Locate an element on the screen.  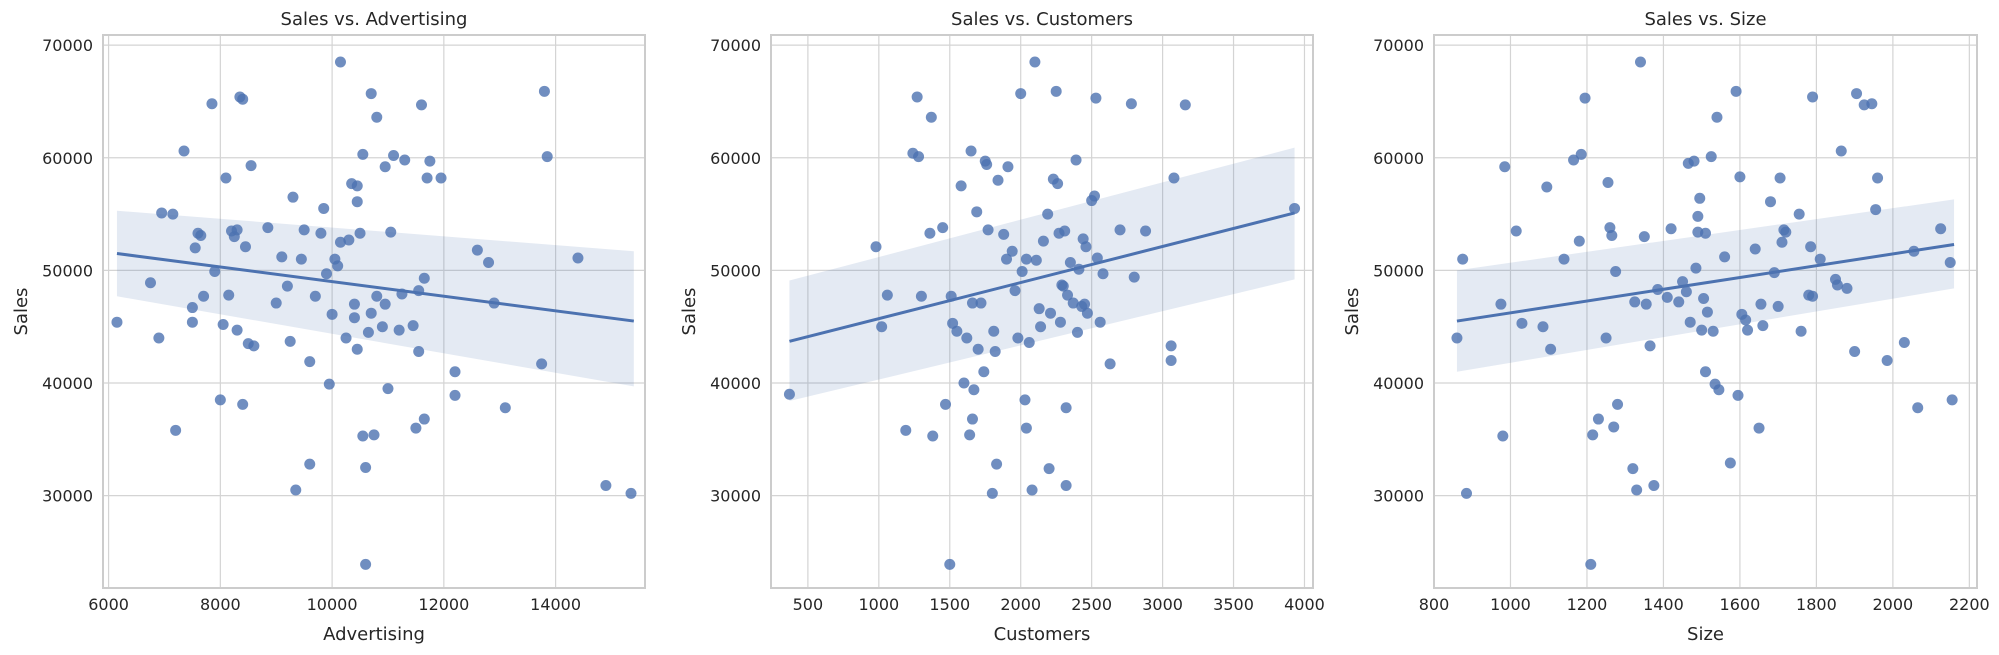
x-tick-label: 3500 is located at coordinates (1233, 604).